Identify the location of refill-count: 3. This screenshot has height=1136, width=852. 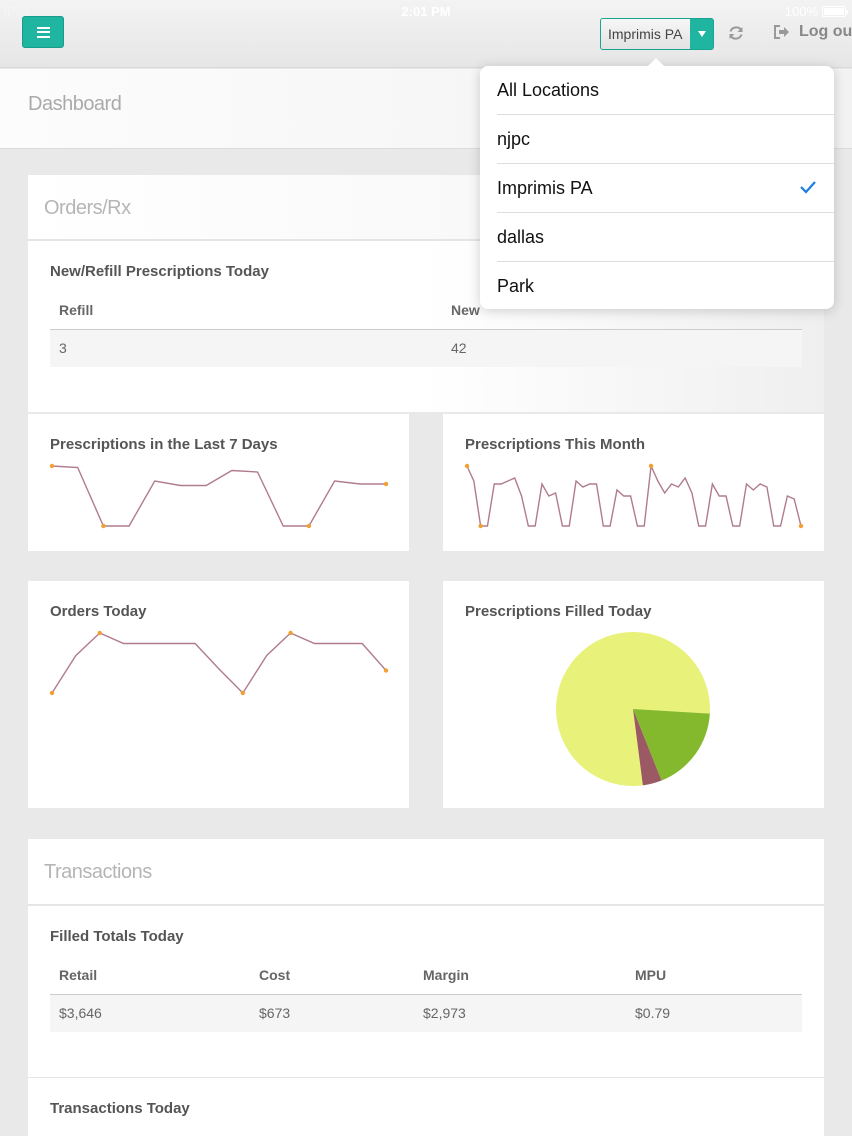
(246, 348).